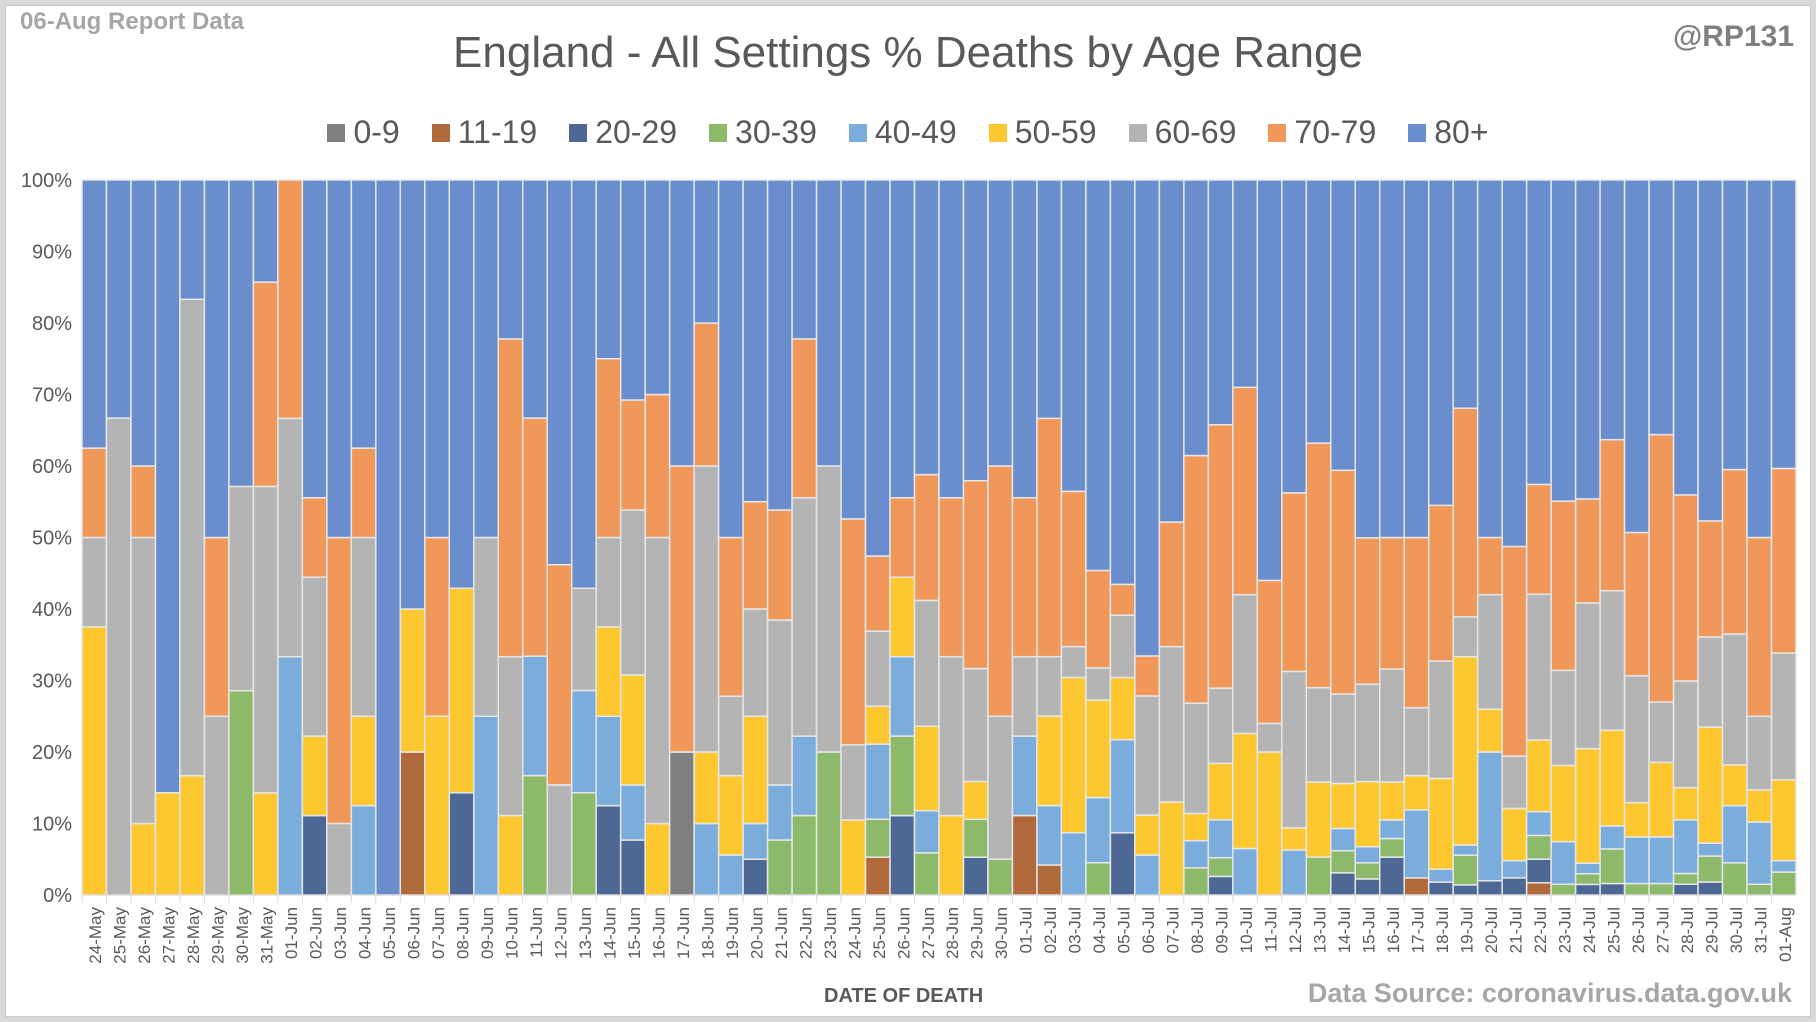 This screenshot has height=1022, width=1816. Describe the element at coordinates (1391, 725) in the screenshot. I see `bar-segment-60-69-16-Jul` at that location.